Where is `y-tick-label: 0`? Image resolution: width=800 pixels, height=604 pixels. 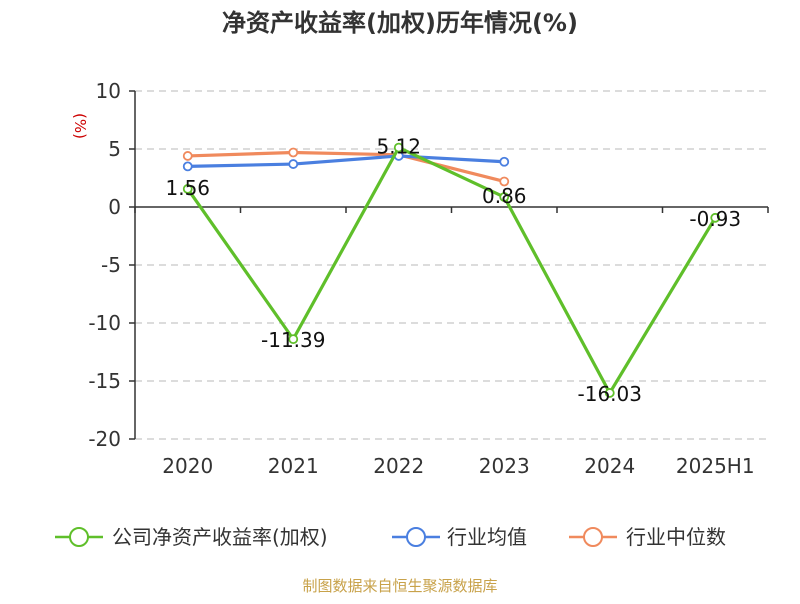 y-tick-label: 0 is located at coordinates (114, 207).